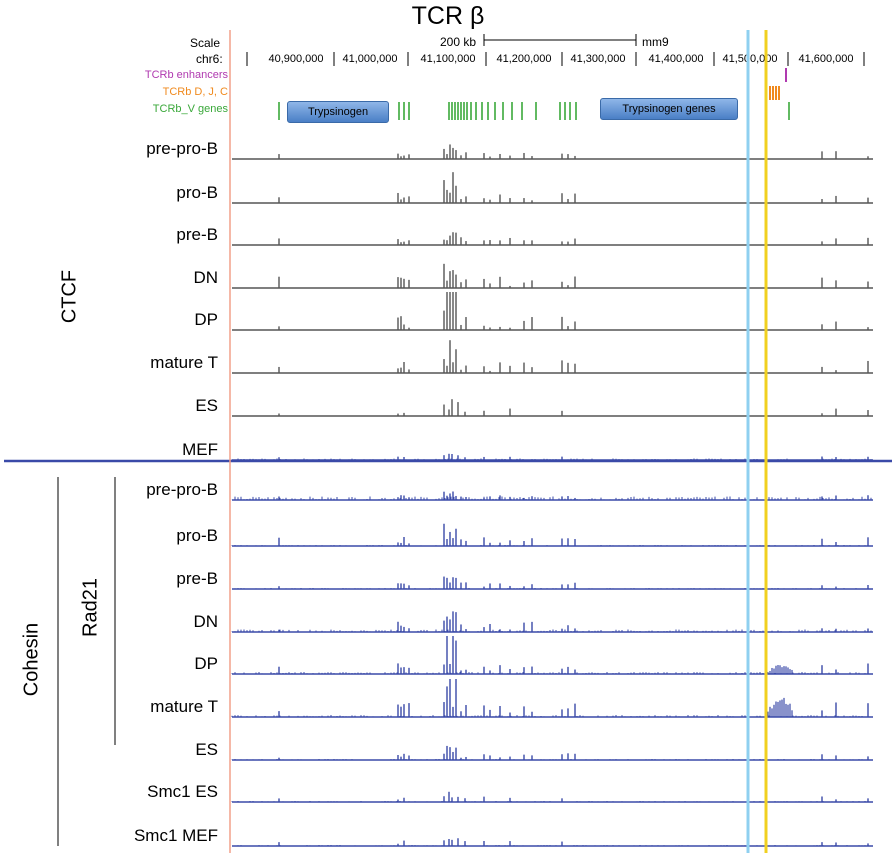 This screenshot has height=853, width=896. I want to click on figure-title: TCR β, so click(448, 16).